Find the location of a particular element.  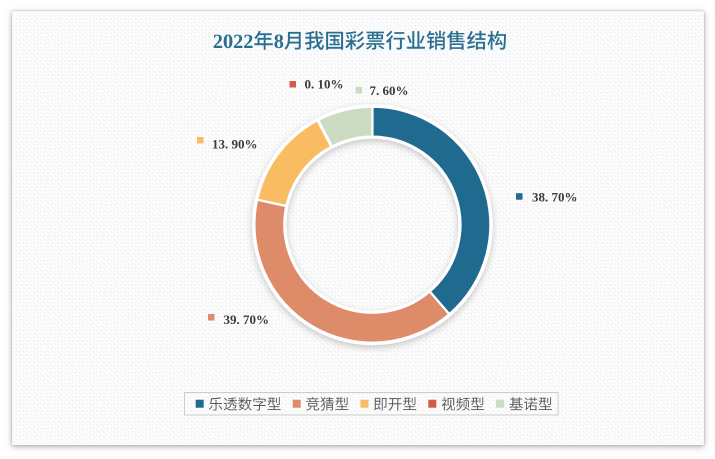

svg-text: 39. 70% is located at coordinates (247, 319).